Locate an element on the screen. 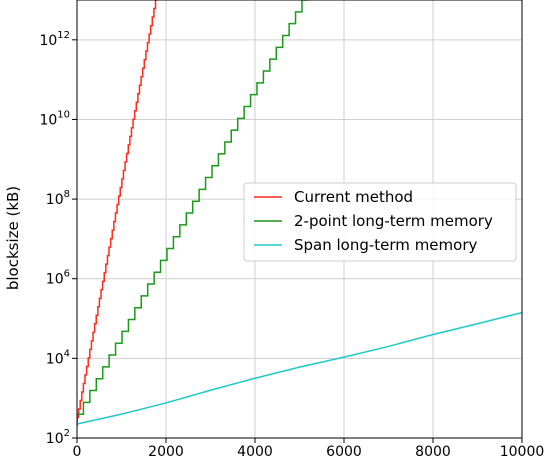 The height and width of the screenshot is (458, 554). y-tick-label-3: 10⁸ is located at coordinates (58, 198).